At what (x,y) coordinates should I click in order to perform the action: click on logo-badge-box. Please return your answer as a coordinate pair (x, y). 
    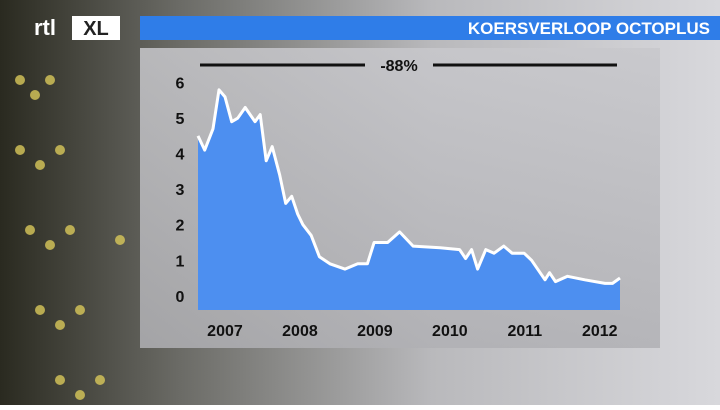
    Looking at the image, I should click on (96, 28).